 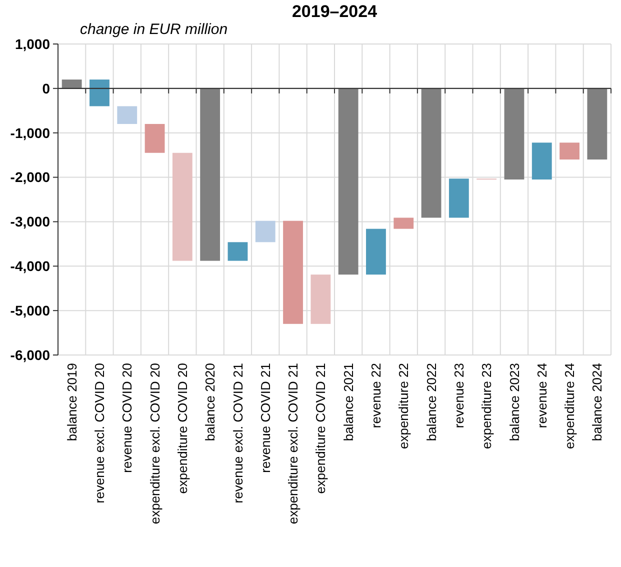 What do you see at coordinates (210, 402) in the screenshot?
I see `x-tick-label: balance 2020` at bounding box center [210, 402].